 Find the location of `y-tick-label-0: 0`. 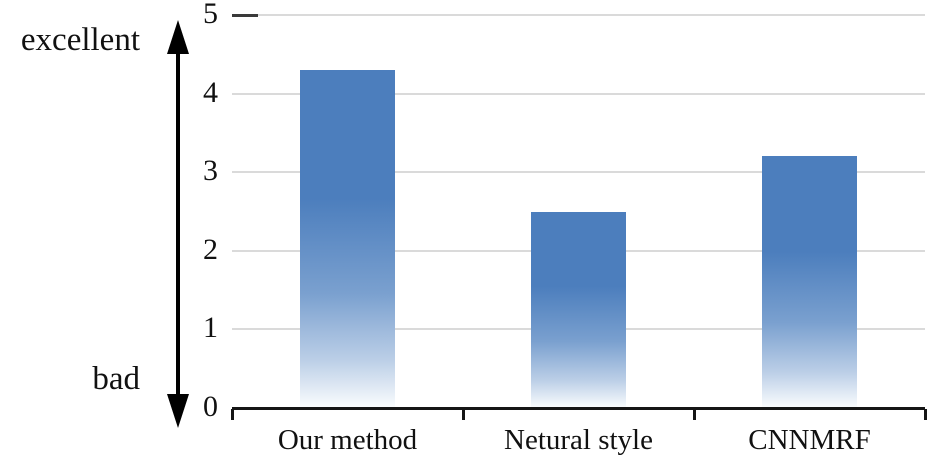

y-tick-label-0: 0 is located at coordinates (210, 406).